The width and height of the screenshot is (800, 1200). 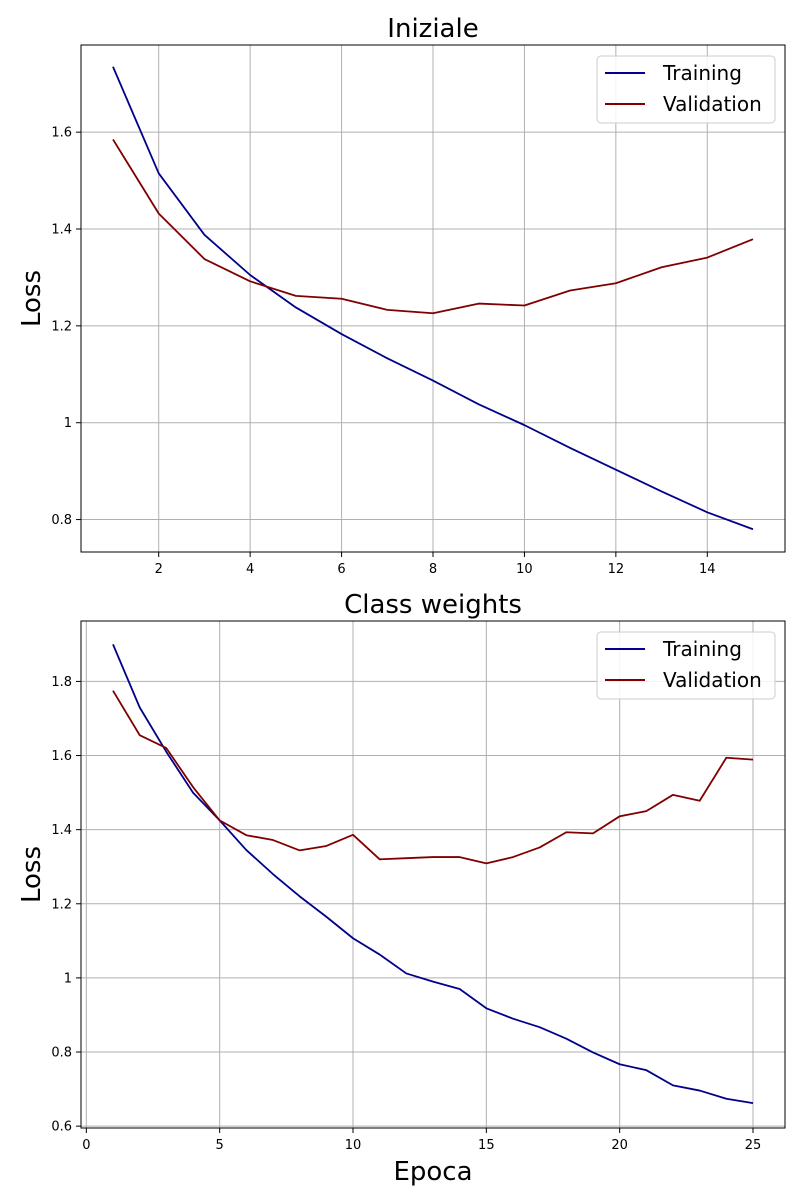 What do you see at coordinates (616, 569) in the screenshot?
I see `x-tick-label: 12` at bounding box center [616, 569].